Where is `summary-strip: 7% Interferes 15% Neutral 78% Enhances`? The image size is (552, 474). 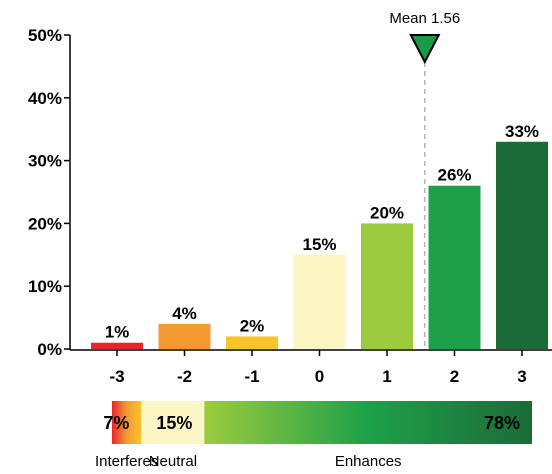 summary-strip: 7% Interferes 15% Neutral 78% Enhances is located at coordinates (313, 435).